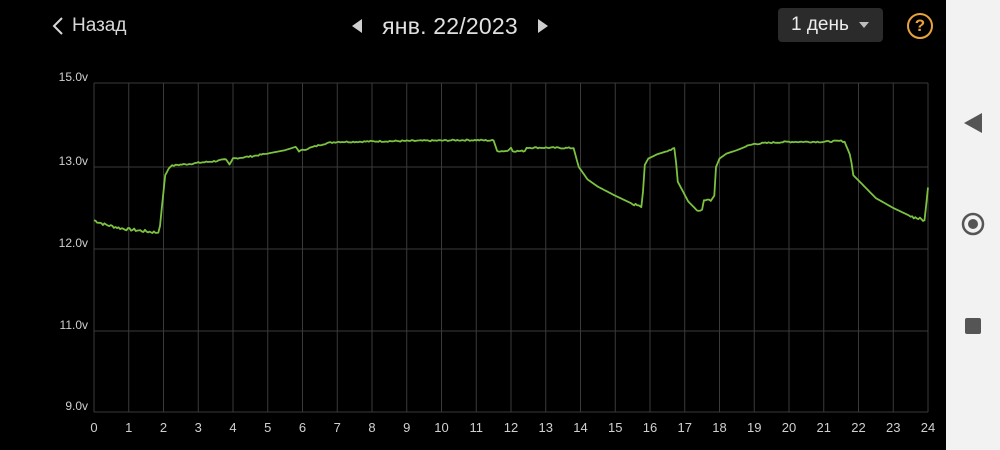  Describe the element at coordinates (93, 427) in the screenshot. I see `x-tick-label: 0` at that location.